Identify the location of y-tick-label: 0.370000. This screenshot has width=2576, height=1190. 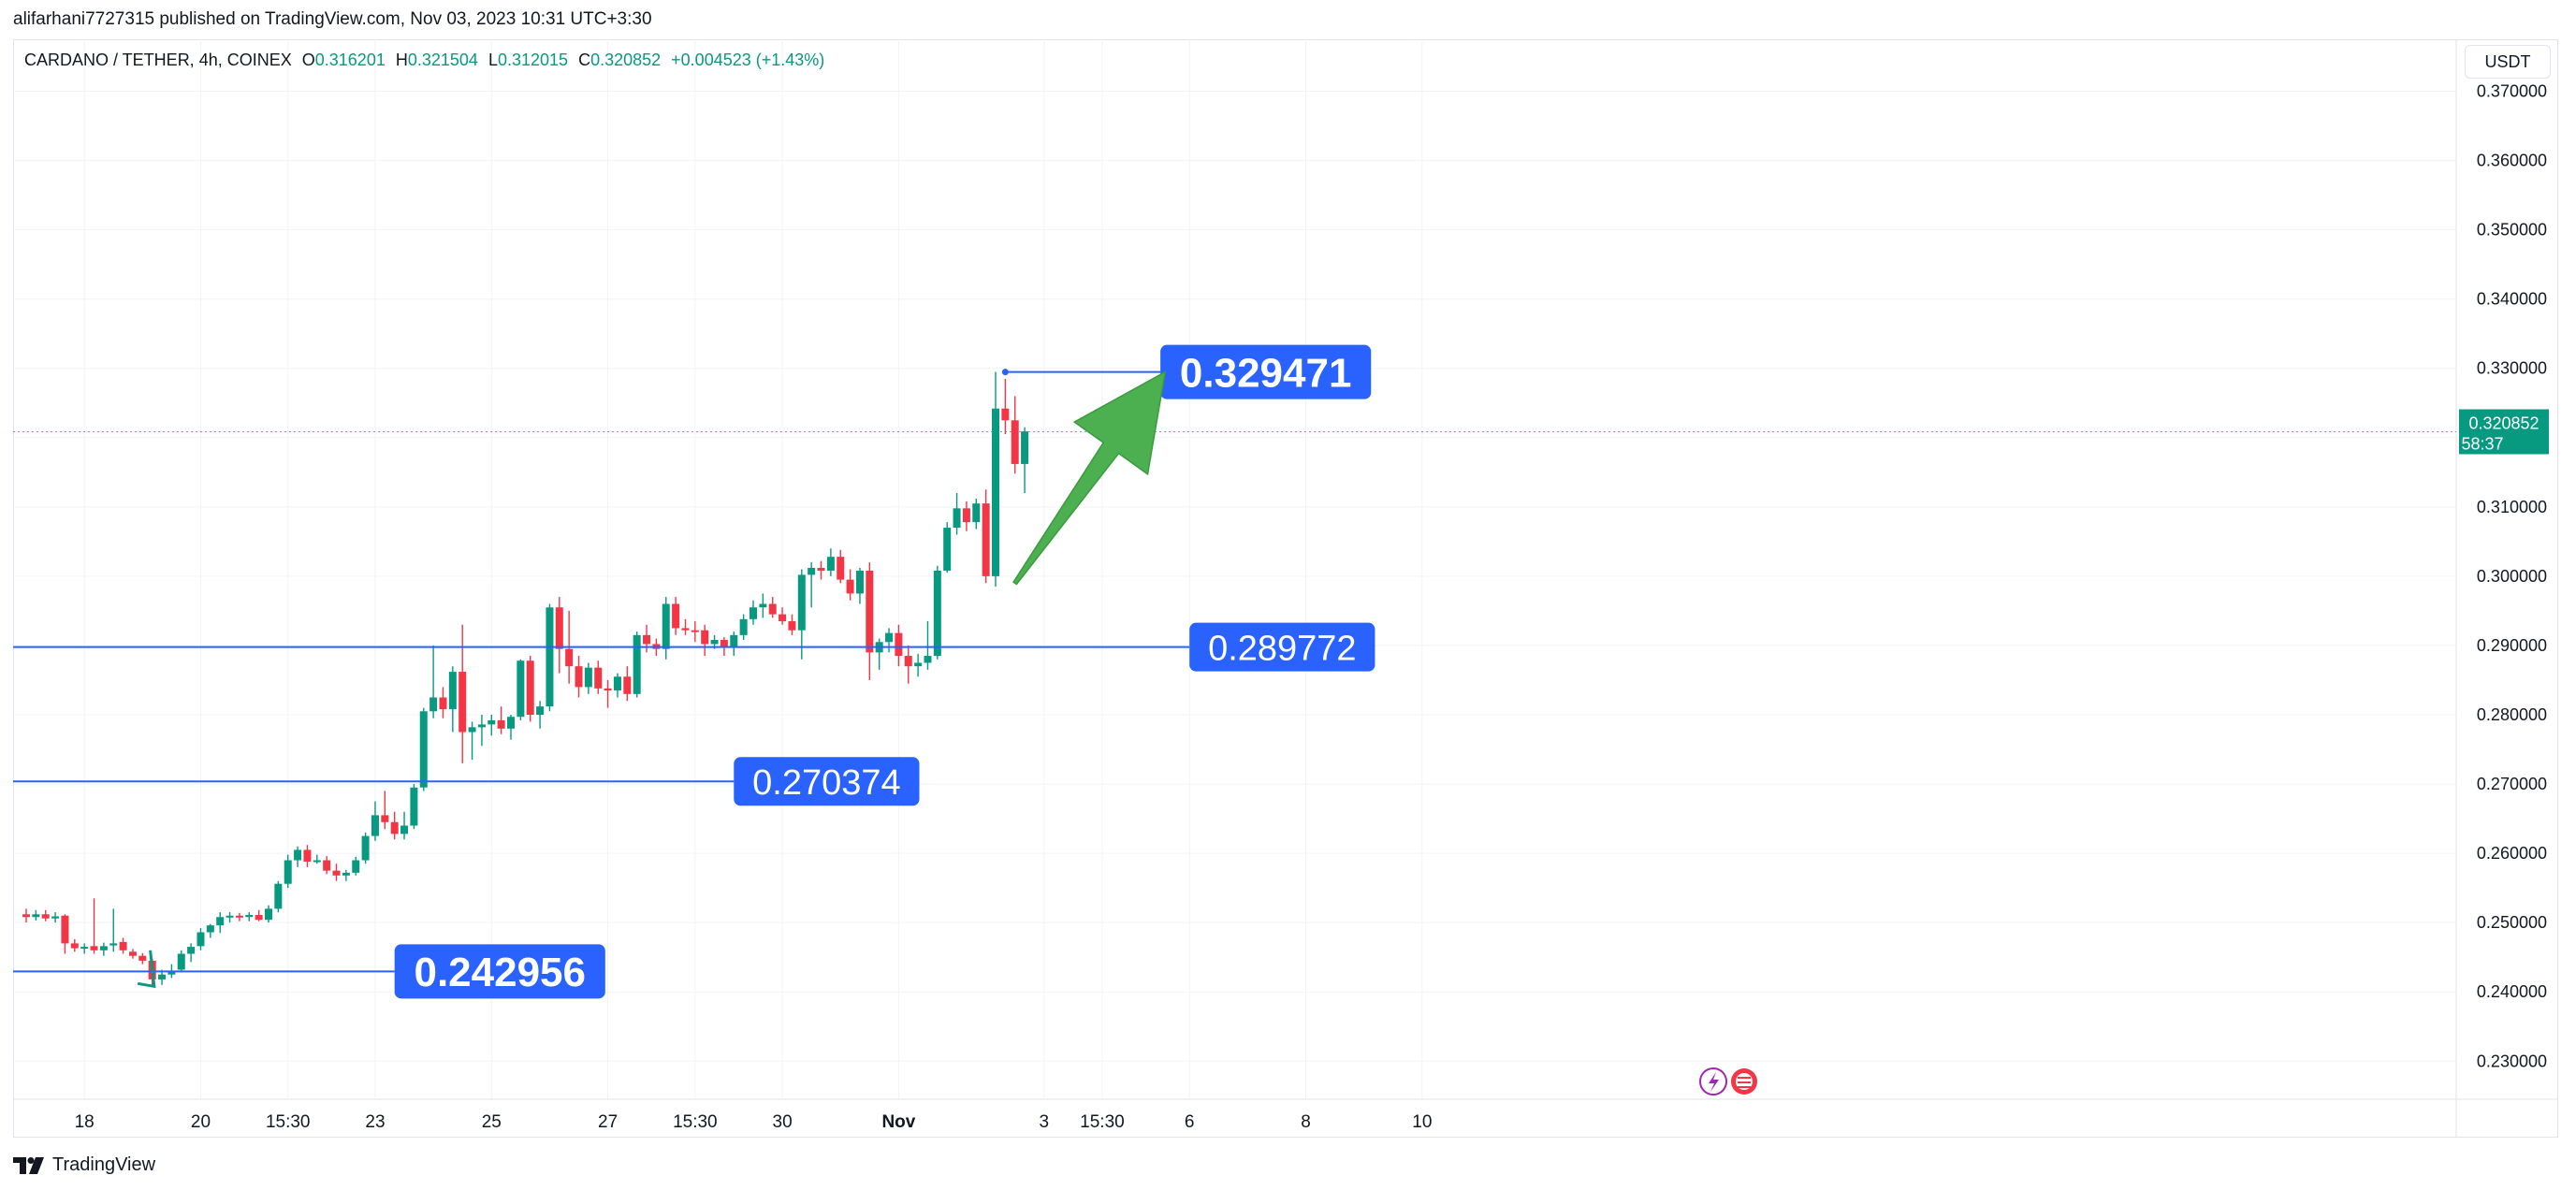
(2512, 91).